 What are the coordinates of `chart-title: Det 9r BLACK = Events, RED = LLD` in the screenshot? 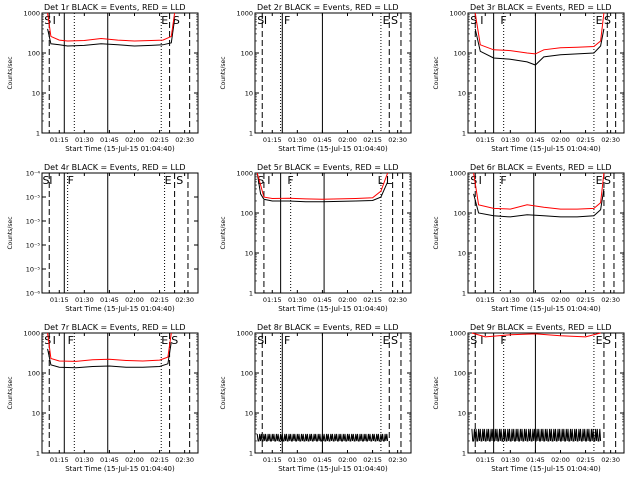 It's located at (541, 327).